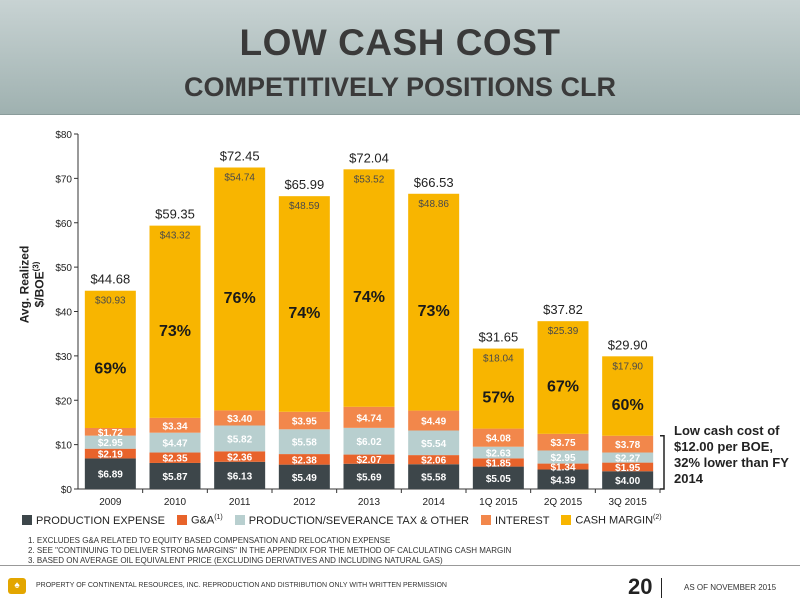 This screenshot has height=600, width=800. I want to click on segment-value-label: $4.08, so click(498, 439).